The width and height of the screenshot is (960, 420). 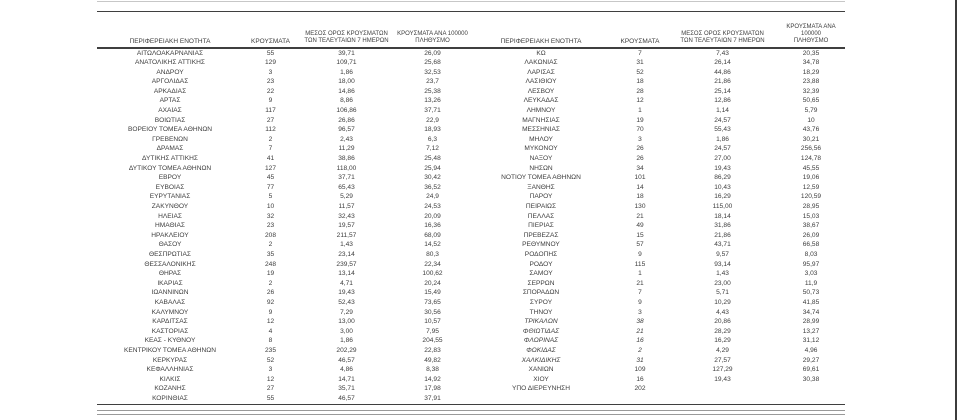 What do you see at coordinates (811, 111) in the screenshot?
I see `right-per100k-cell: 5,79` at bounding box center [811, 111].